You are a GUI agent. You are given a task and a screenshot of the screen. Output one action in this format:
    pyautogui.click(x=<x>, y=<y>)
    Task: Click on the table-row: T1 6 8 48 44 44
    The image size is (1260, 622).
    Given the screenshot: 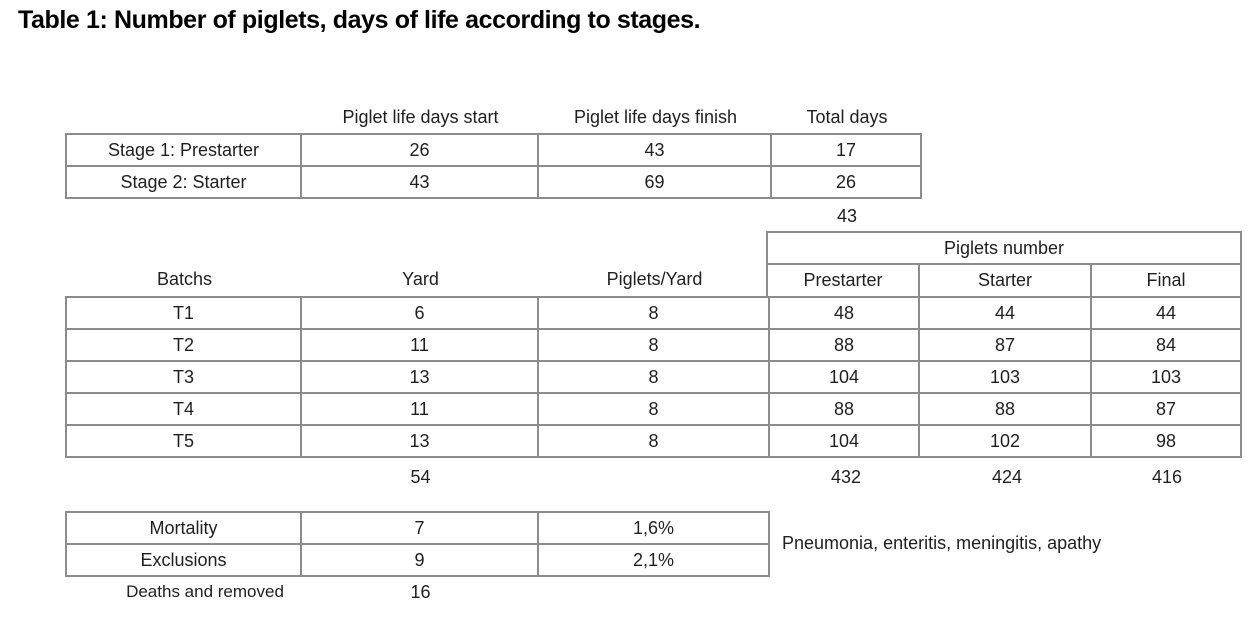 What is the action you would take?
    pyautogui.click(x=654, y=314)
    